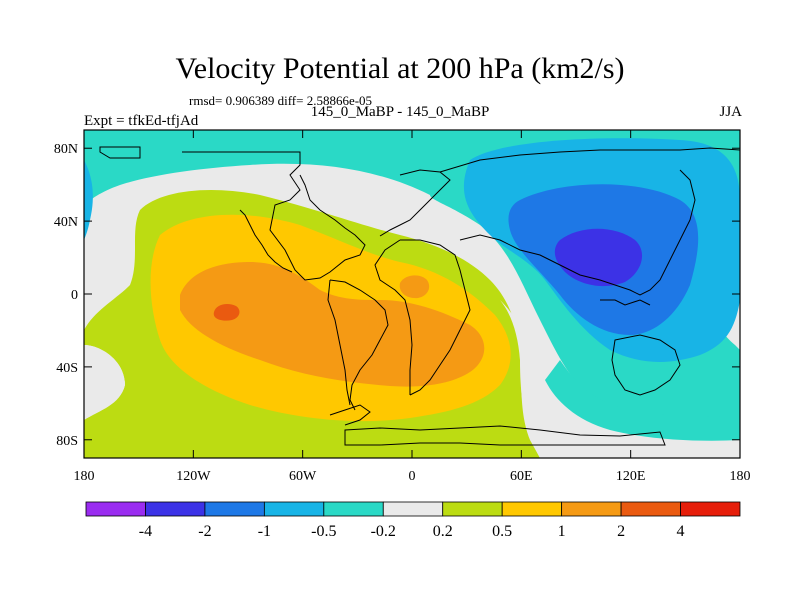 This screenshot has width=800, height=600. What do you see at coordinates (67, 441) in the screenshot?
I see `y-tick-label: 80S` at bounding box center [67, 441].